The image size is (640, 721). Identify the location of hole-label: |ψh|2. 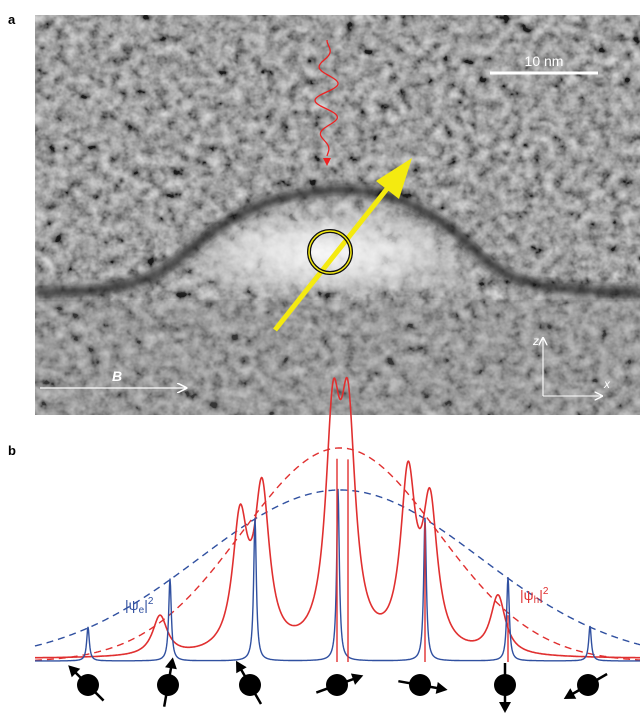
(534, 596).